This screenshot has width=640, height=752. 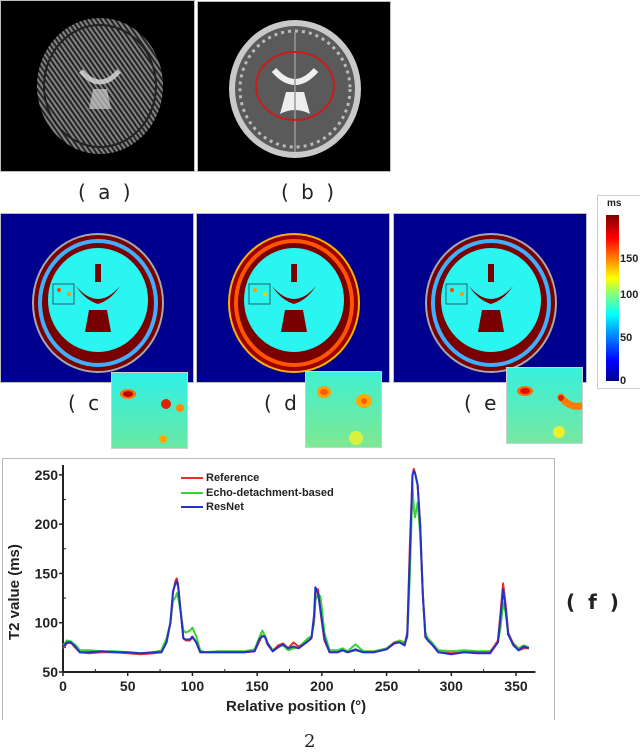 I want to click on panel-e-t2-map, so click(x=490, y=298).